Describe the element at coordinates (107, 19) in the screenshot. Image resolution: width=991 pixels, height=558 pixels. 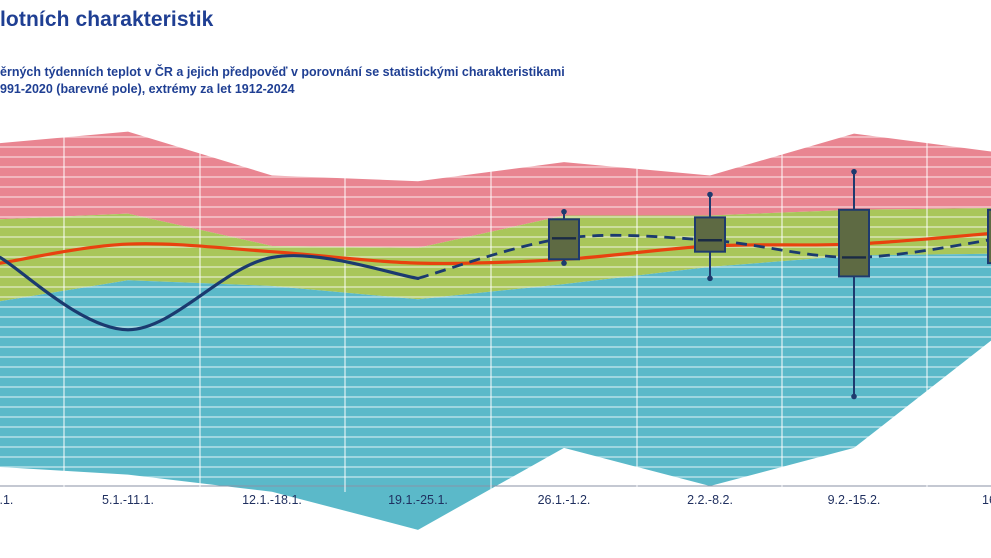
I see `page-title: lotních charakteristik` at that location.